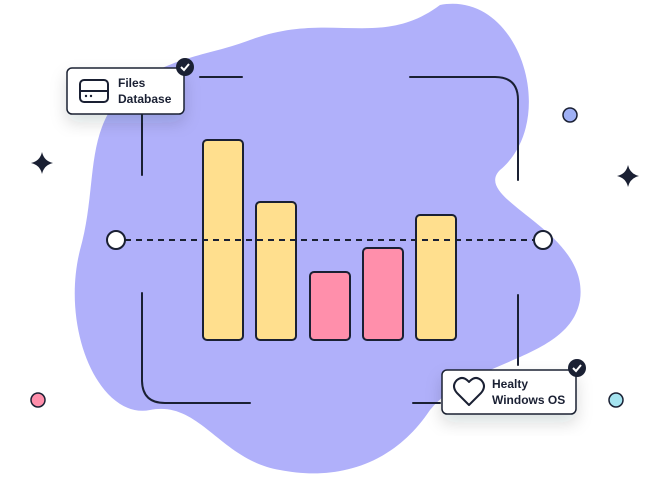  Describe the element at coordinates (132, 83) in the screenshot. I see `card-text: Files` at that location.